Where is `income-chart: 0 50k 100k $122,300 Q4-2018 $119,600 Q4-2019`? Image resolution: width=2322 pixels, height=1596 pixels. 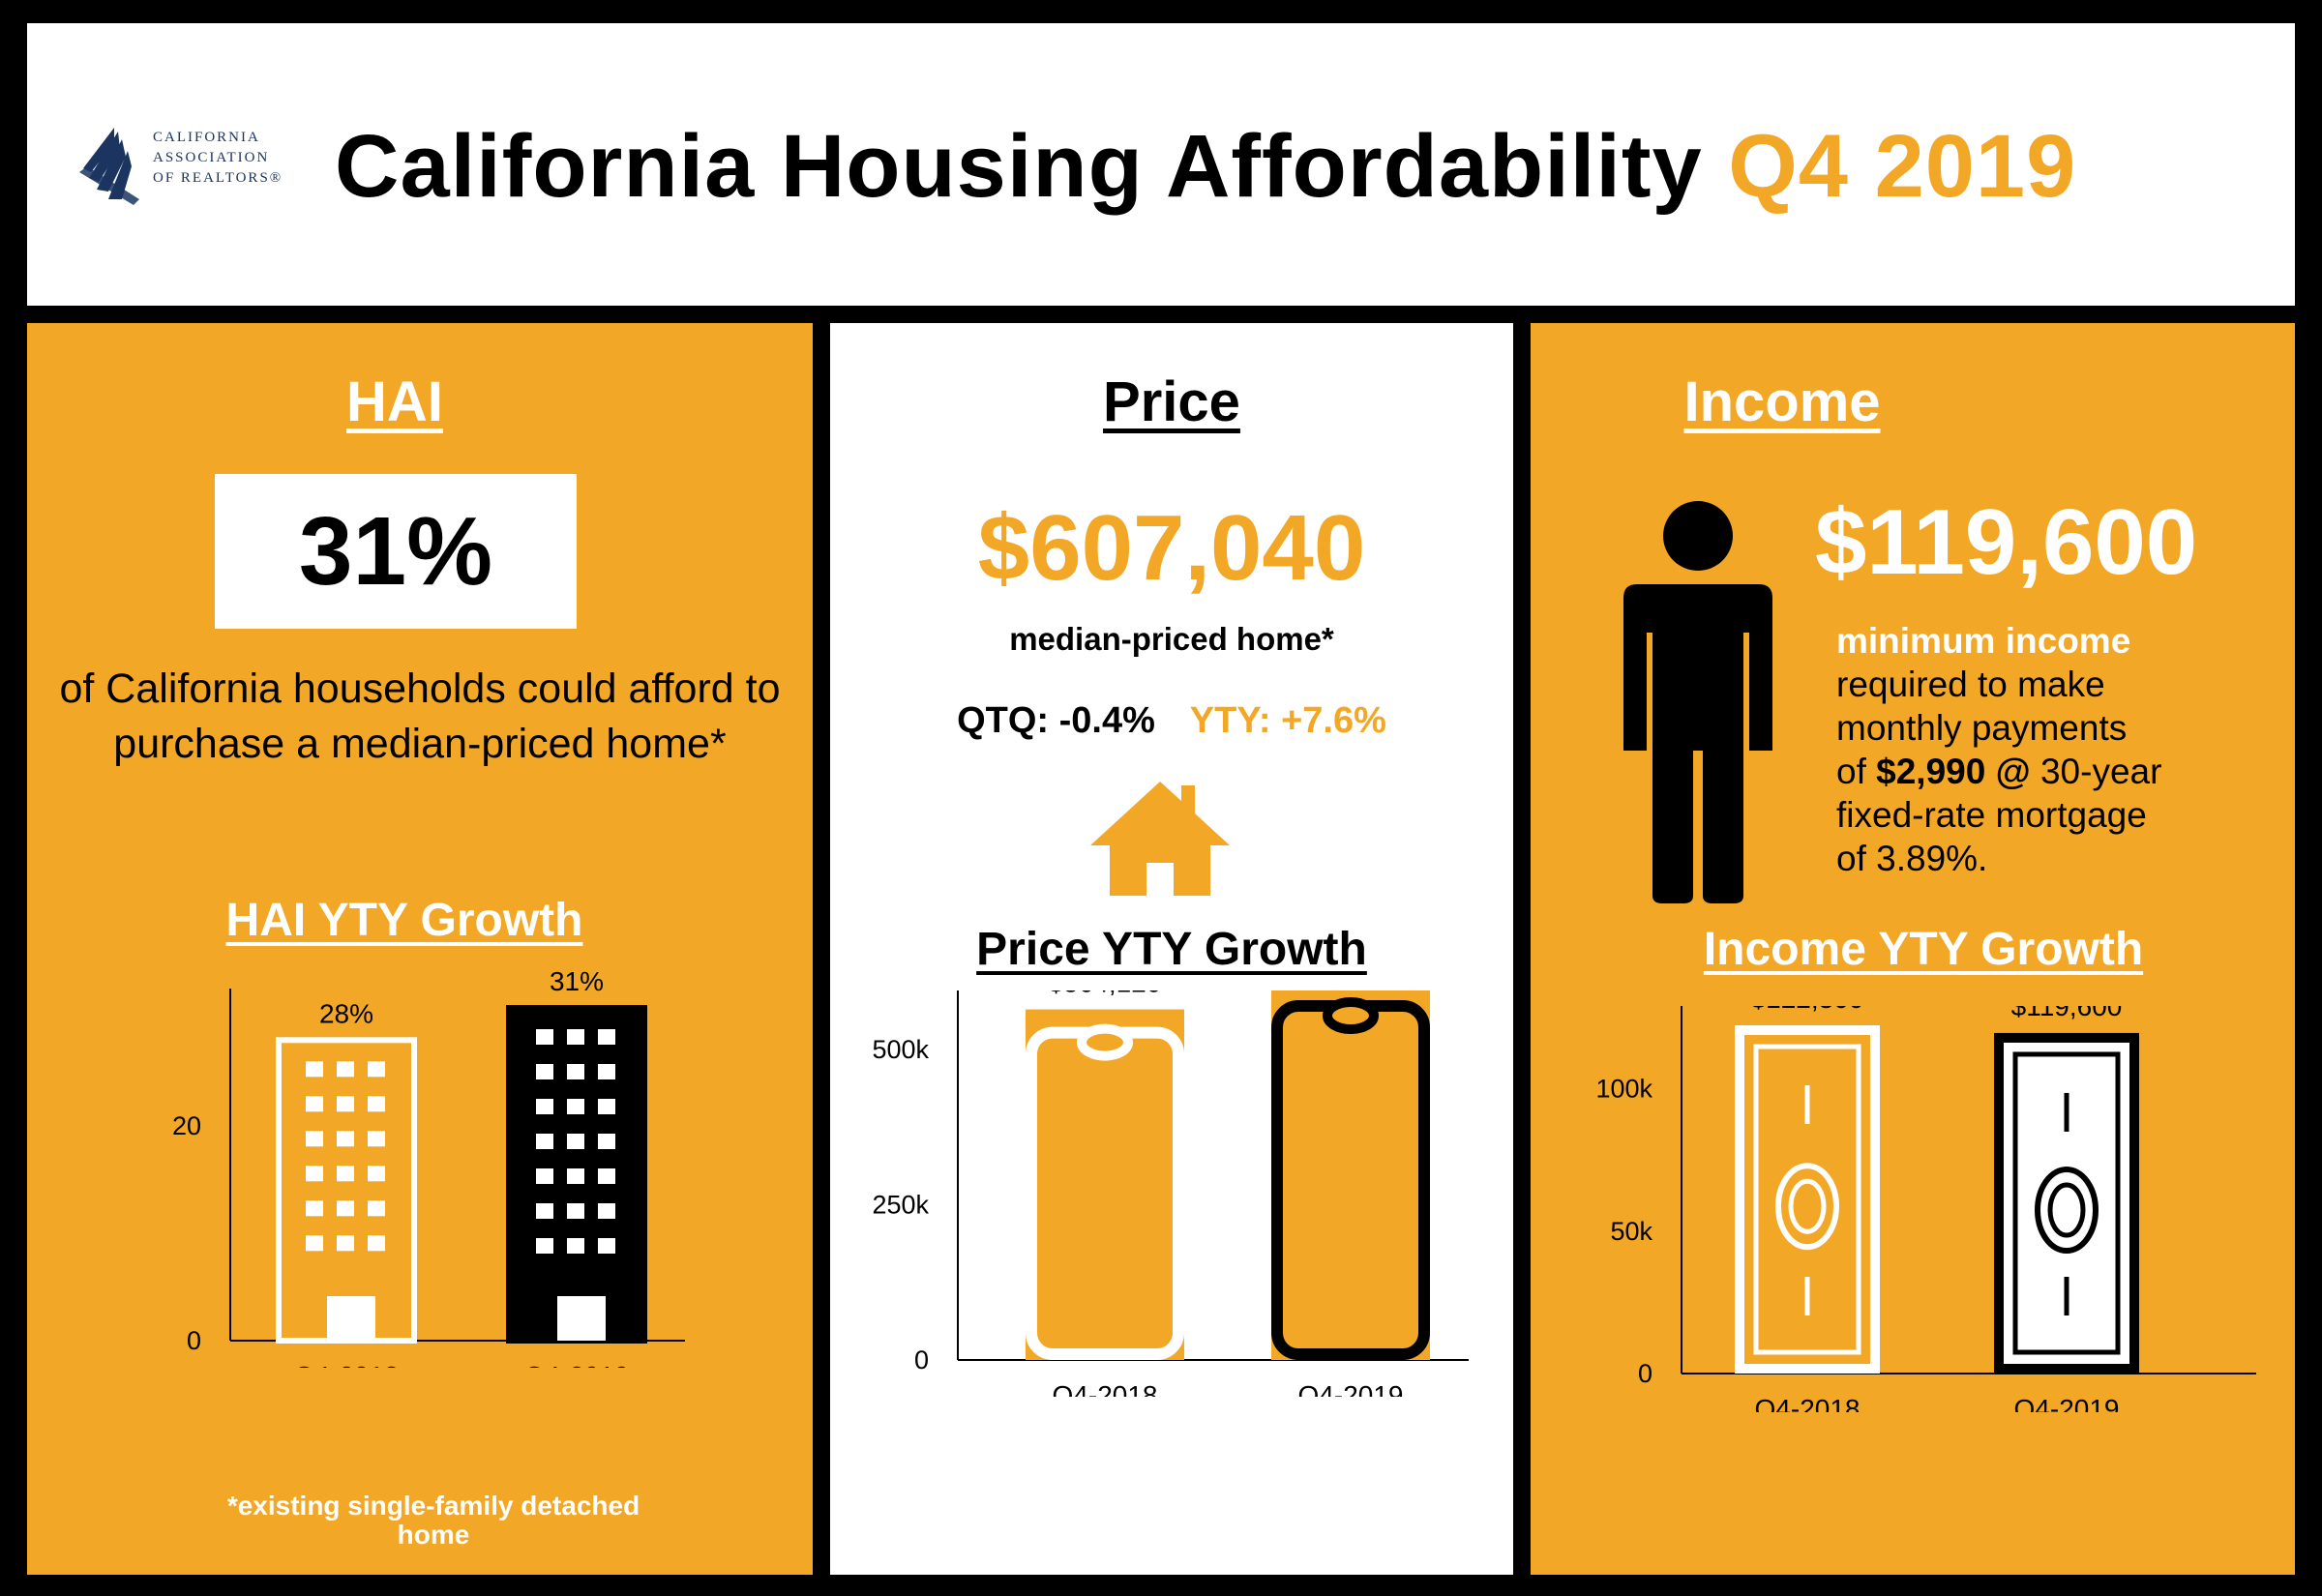
income-chart: 0 50k 100k $122,300 Q4-2018 $119,600 Q4-2019 is located at coordinates (1918, 1204).